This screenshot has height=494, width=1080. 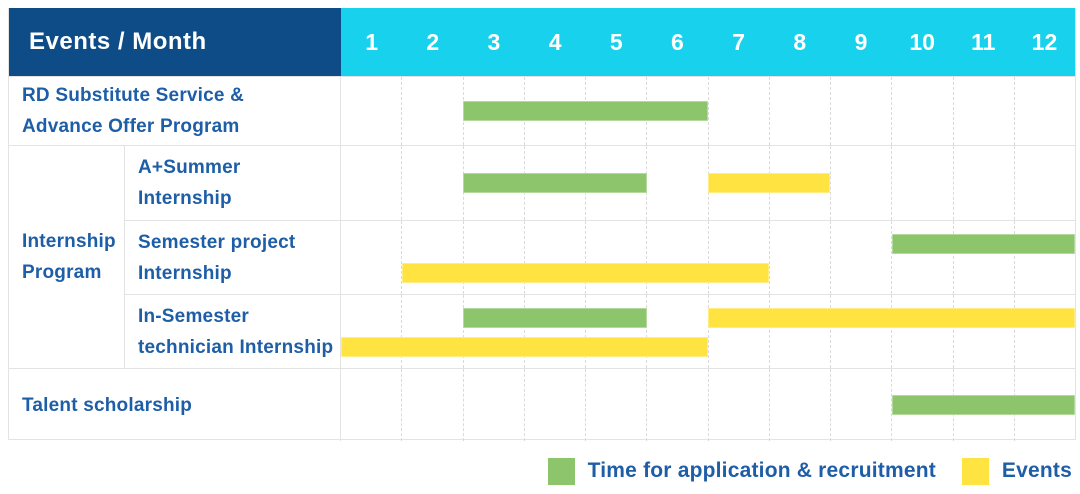 I want to click on legend-item-application: Time for application & recruitment, so click(x=741, y=471).